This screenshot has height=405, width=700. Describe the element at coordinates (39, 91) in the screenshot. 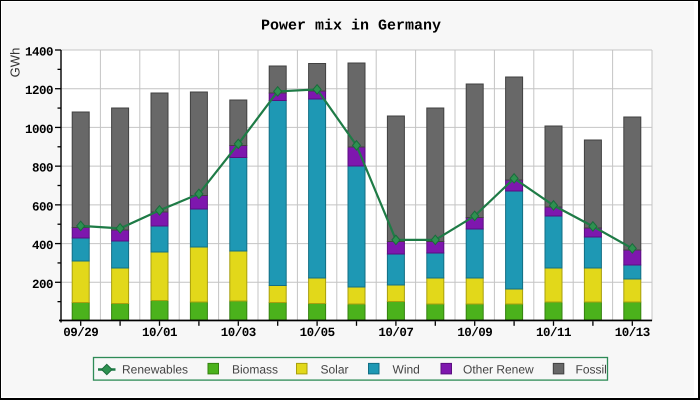

I see `svg-text: 1200` at that location.